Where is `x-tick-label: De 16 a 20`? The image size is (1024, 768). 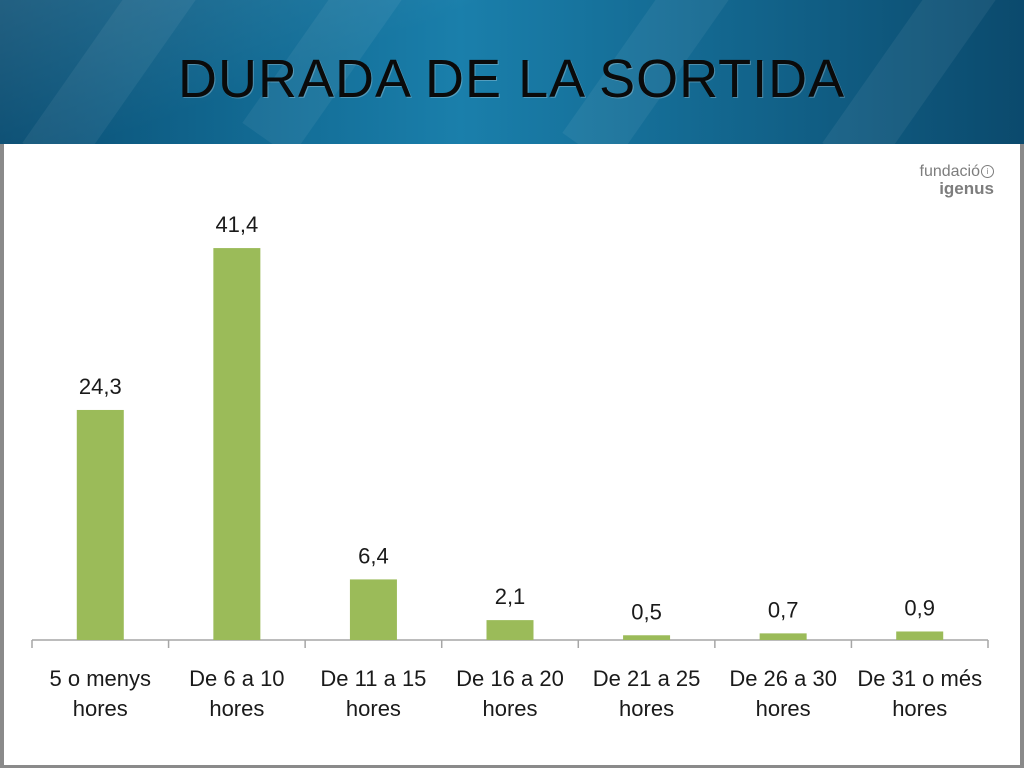
x-tick-label: De 16 a 20 is located at coordinates (510, 678).